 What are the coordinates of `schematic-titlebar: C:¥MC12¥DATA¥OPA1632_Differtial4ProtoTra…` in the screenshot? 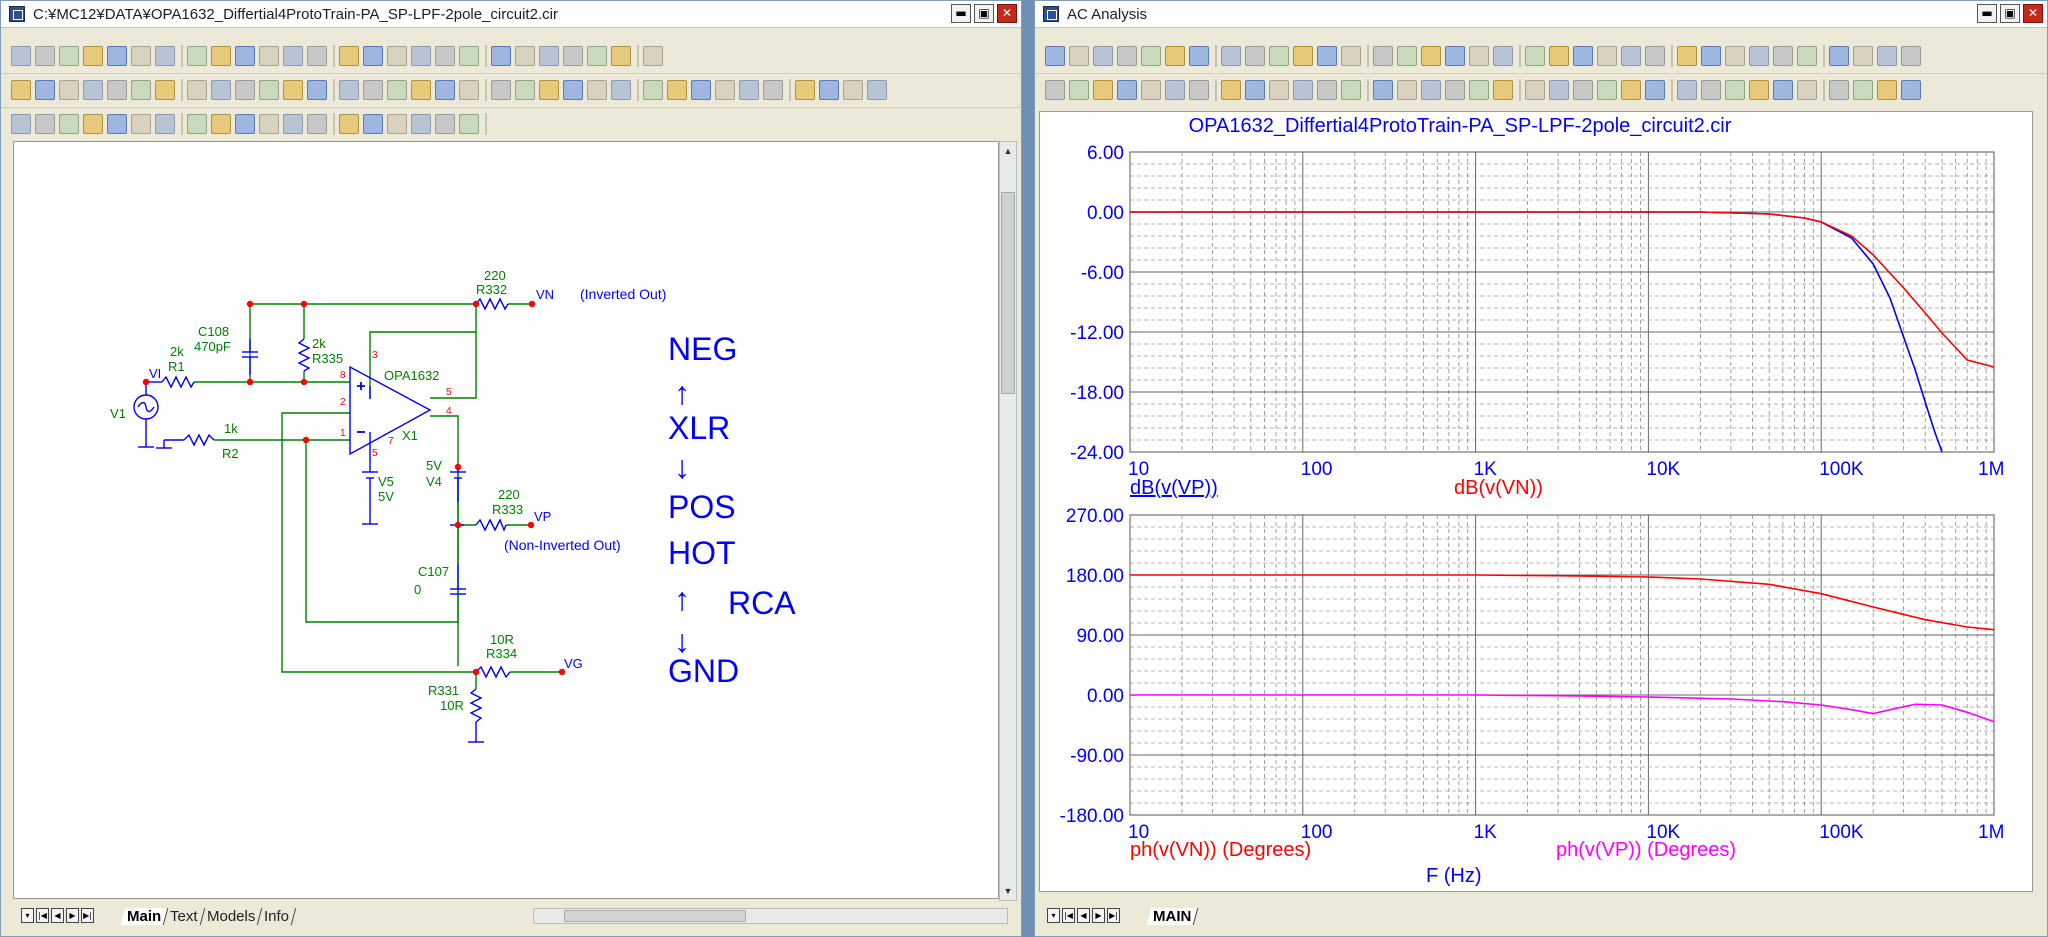 It's located at (511, 14).